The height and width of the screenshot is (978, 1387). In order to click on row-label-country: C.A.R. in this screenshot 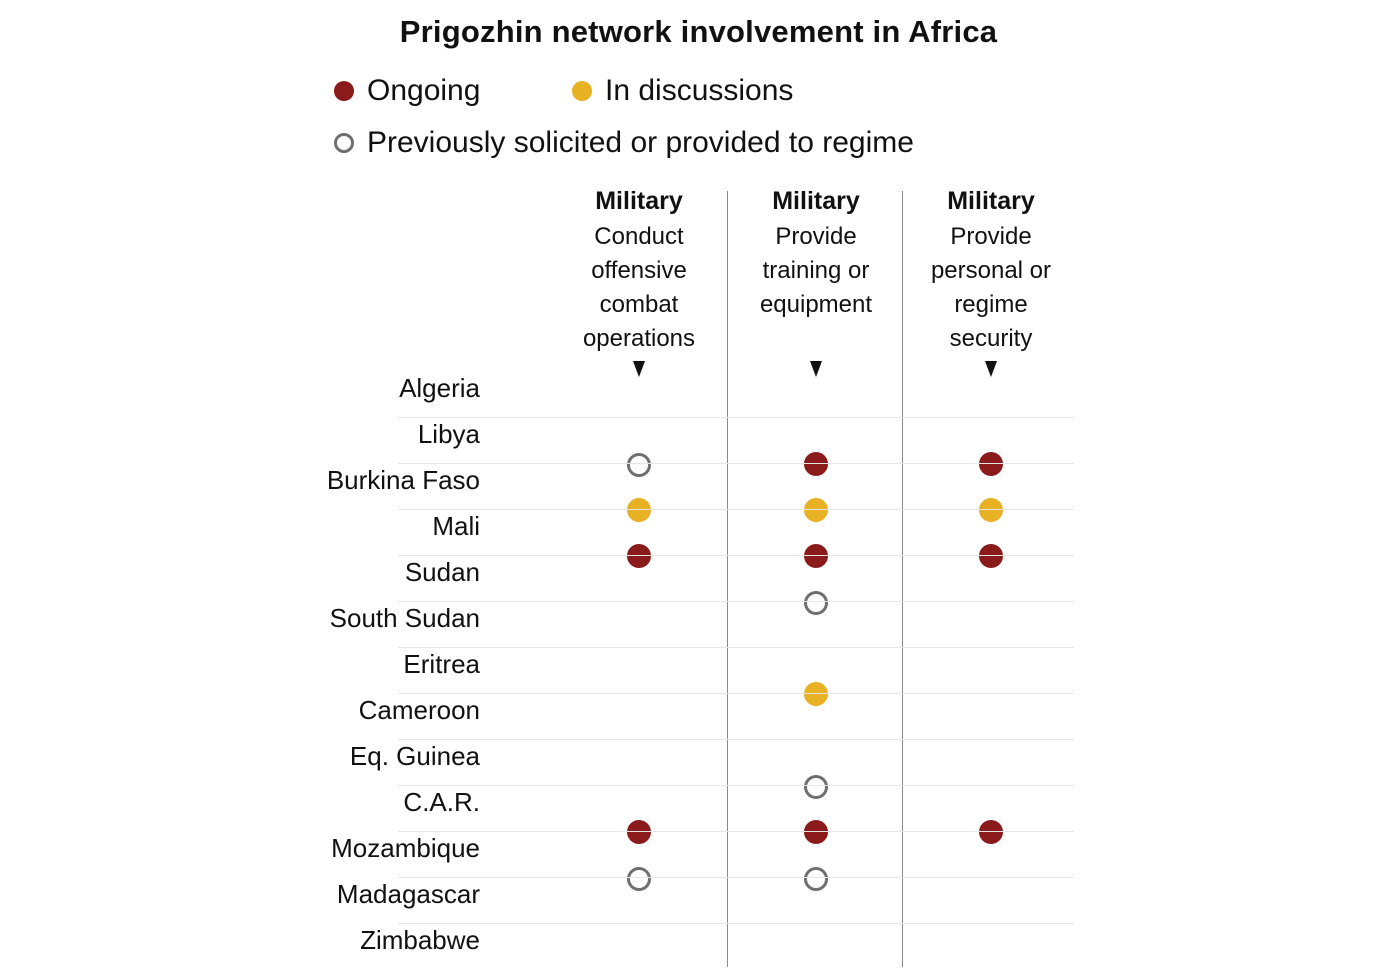, I will do `click(441, 802)`.